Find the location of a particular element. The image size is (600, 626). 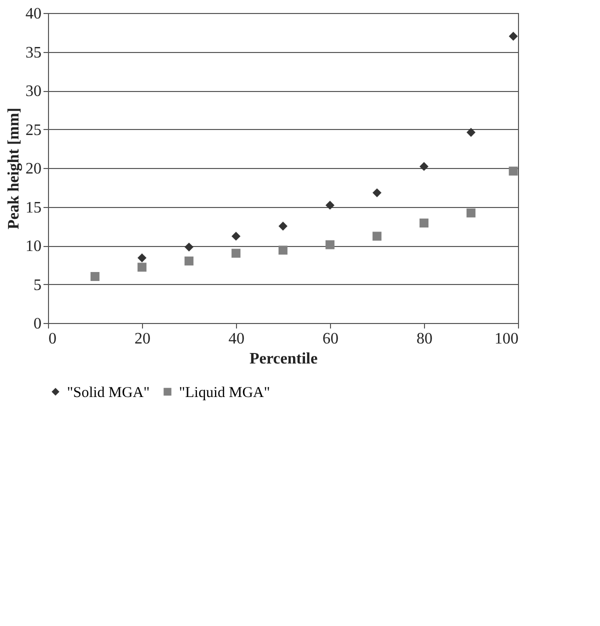

x-tick-label: 80 is located at coordinates (424, 339).